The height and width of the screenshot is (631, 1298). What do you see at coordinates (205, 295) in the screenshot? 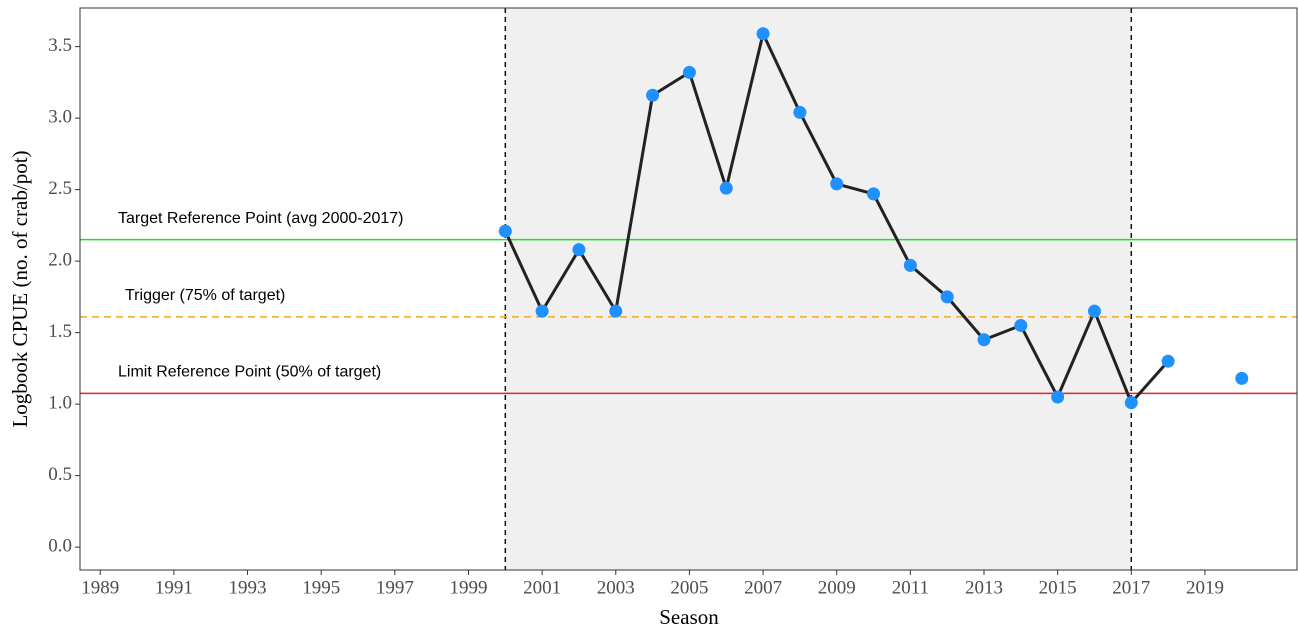
I see `reference-label: Trigger (75% of target)` at bounding box center [205, 295].